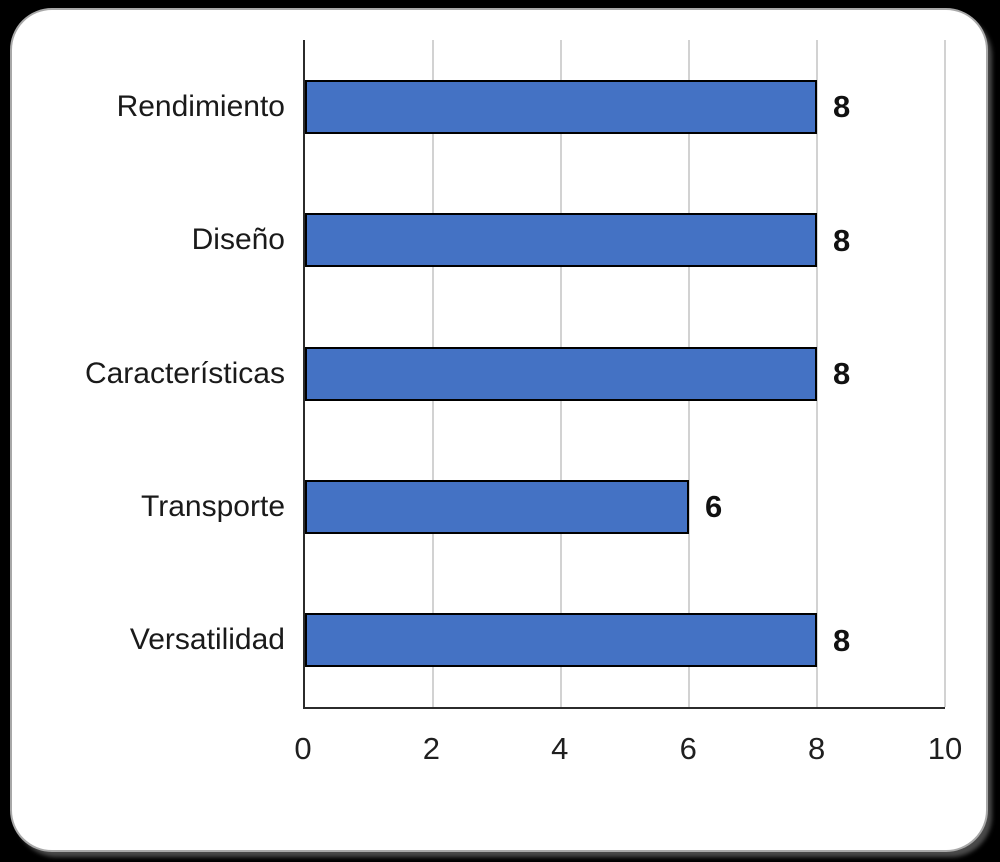  I want to click on bar-caracteristicas, so click(561, 373).